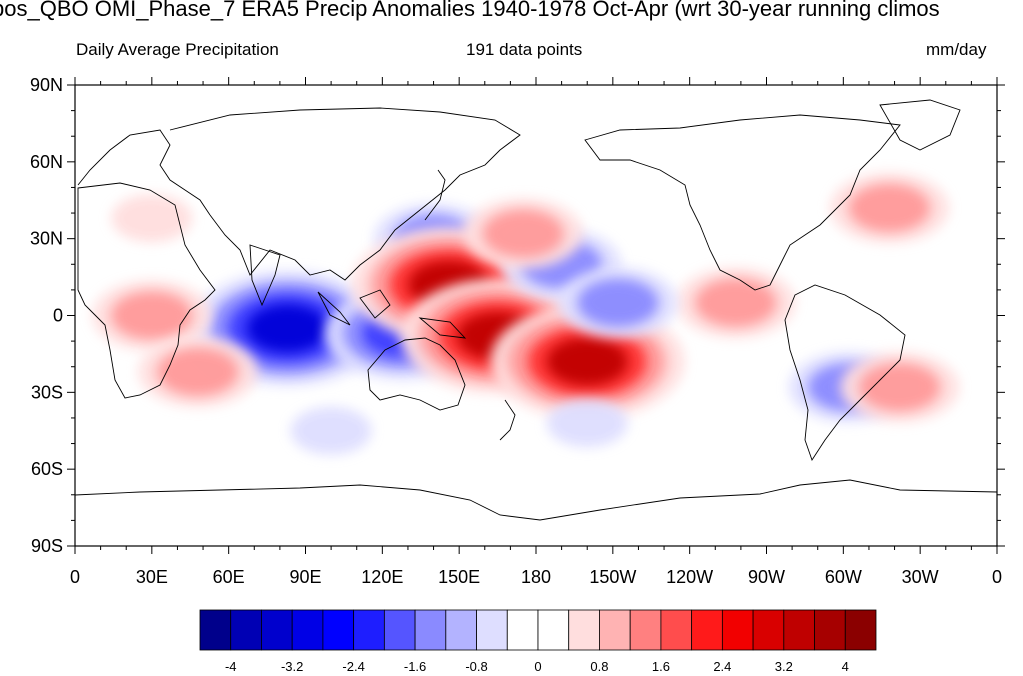 This screenshot has width=1023, height=676. Describe the element at coordinates (612, 577) in the screenshot. I see `lon-tick-label: 150W` at that location.